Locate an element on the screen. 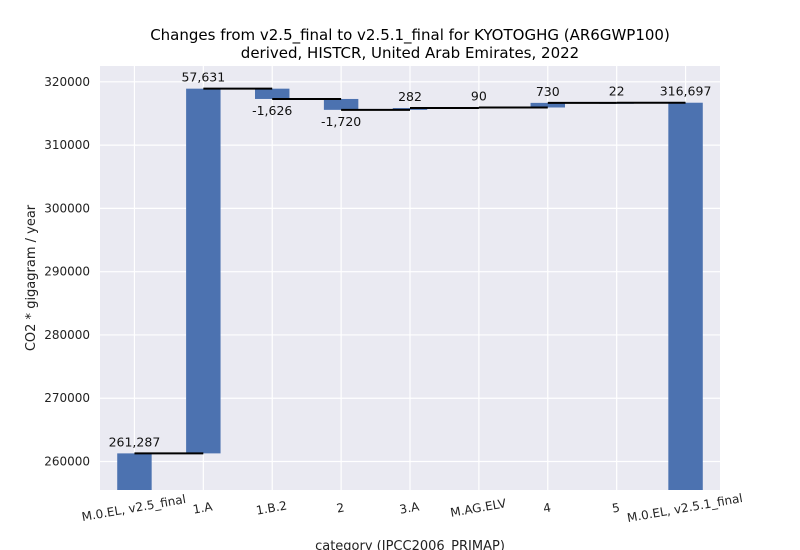 The image size is (800, 550). data-label: -1,626 is located at coordinates (272, 110).